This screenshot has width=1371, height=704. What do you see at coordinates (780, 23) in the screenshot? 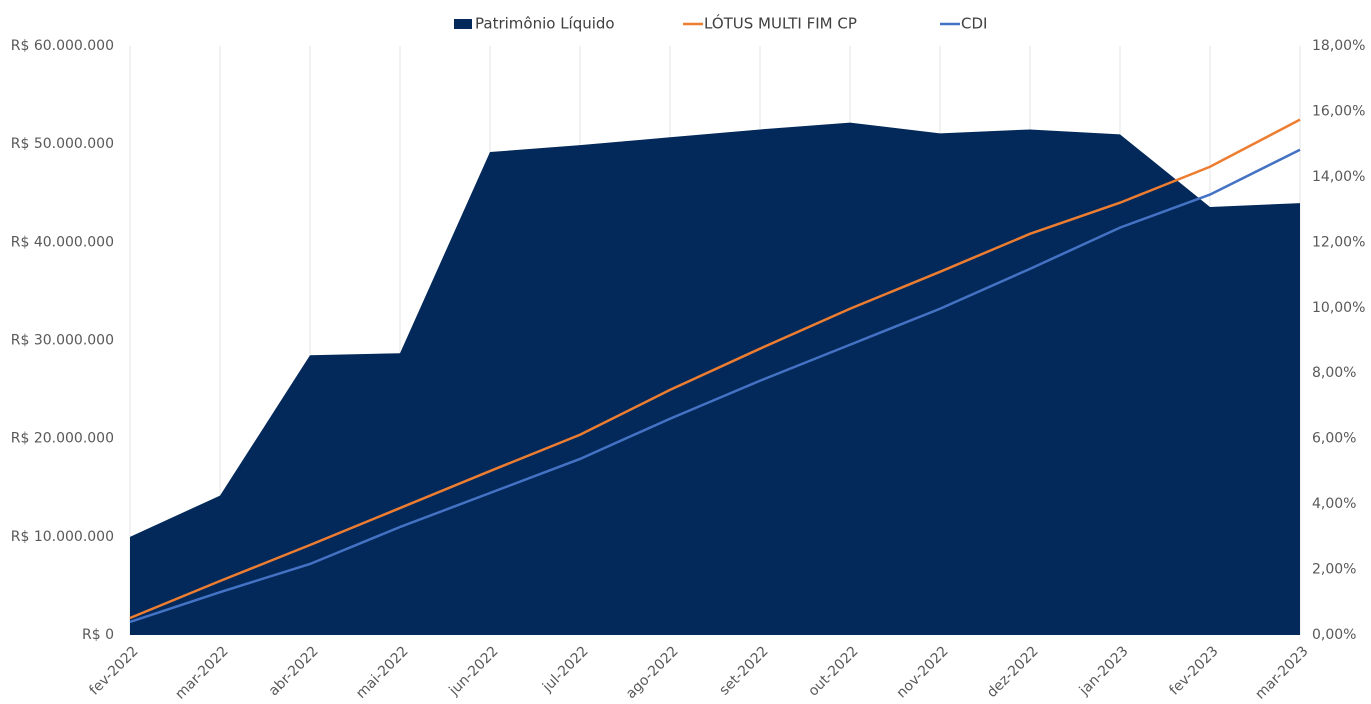
I see `legend-label: LÓTUS MULTI FIM CP` at bounding box center [780, 23].